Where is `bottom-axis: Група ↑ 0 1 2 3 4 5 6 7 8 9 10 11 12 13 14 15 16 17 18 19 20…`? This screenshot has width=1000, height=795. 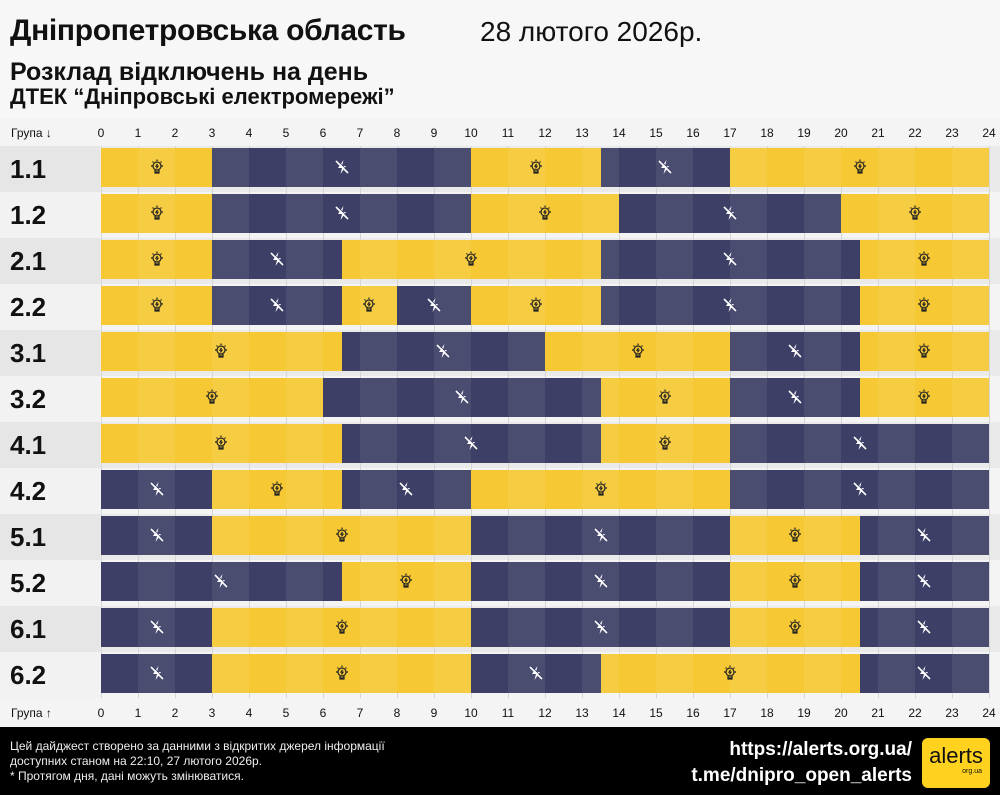 bottom-axis: Група ↑ 0 1 2 3 4 5 6 7 8 9 10 11 12 13 14 15 16 17 18 19 20… is located at coordinates (500, 713).